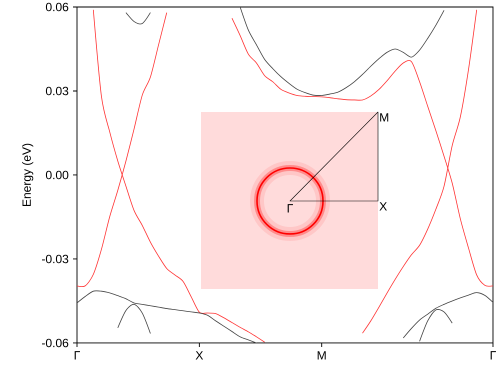  Describe the element at coordinates (57, 91) in the screenshot. I see `y-tick-label: 0.03` at that location.